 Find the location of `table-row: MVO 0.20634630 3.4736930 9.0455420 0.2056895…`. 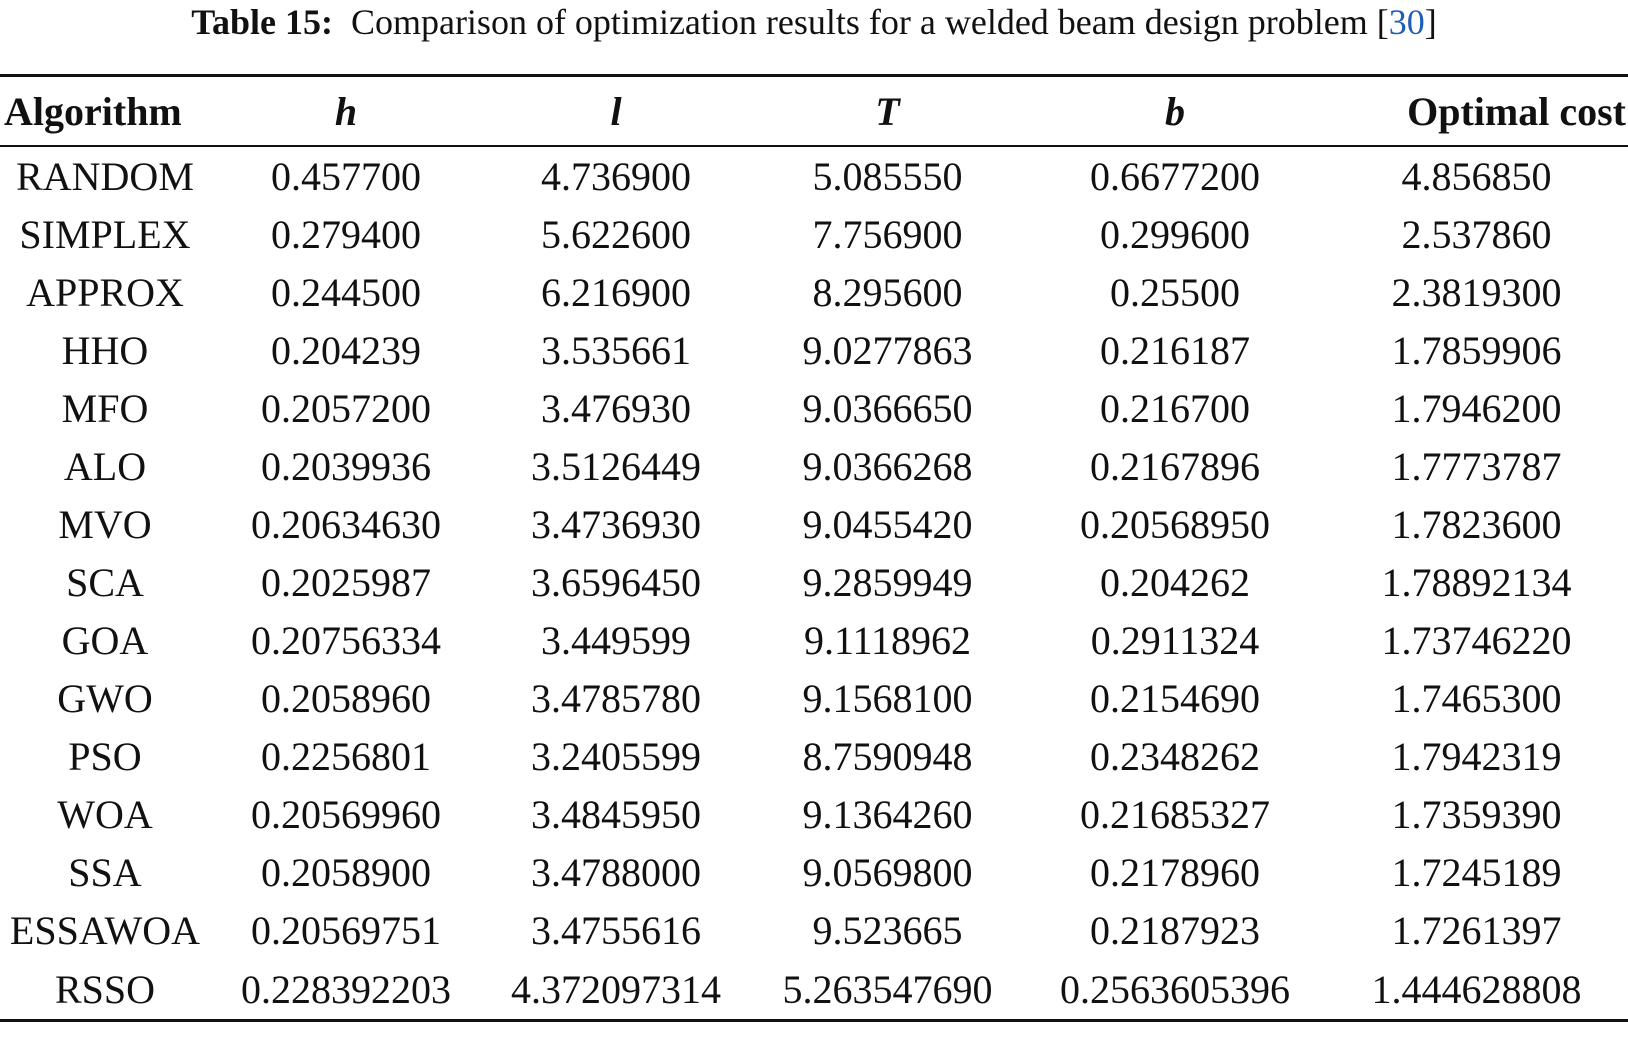

table-row: MVO 0.20634630 3.4736930 9.0455420 0.2056895… is located at coordinates (814, 524).